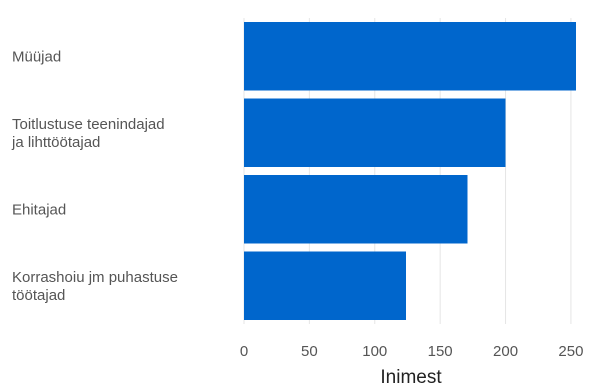 This screenshot has width=590, height=388. Describe the element at coordinates (411, 377) in the screenshot. I see `x-axis-title: Inimest` at that location.